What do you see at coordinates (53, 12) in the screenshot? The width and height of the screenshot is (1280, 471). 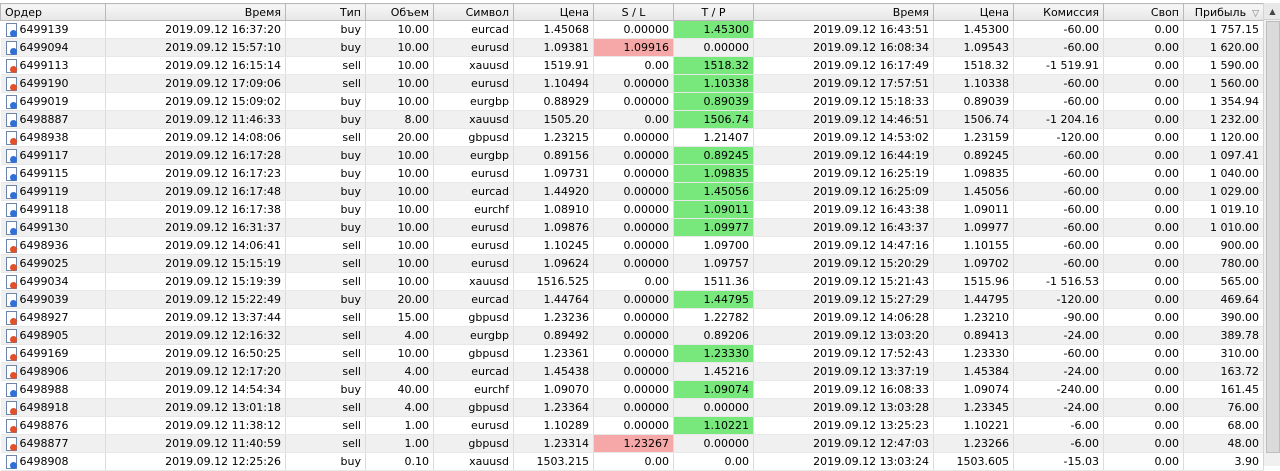 I see `column-header-order: Ордер` at bounding box center [53, 12].